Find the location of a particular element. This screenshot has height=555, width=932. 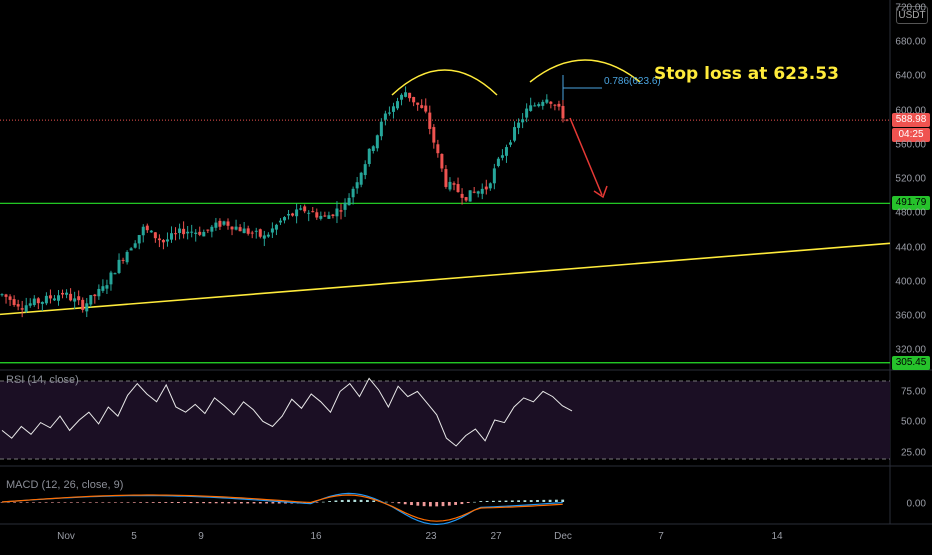

x-tick-label: 5 is located at coordinates (134, 536).